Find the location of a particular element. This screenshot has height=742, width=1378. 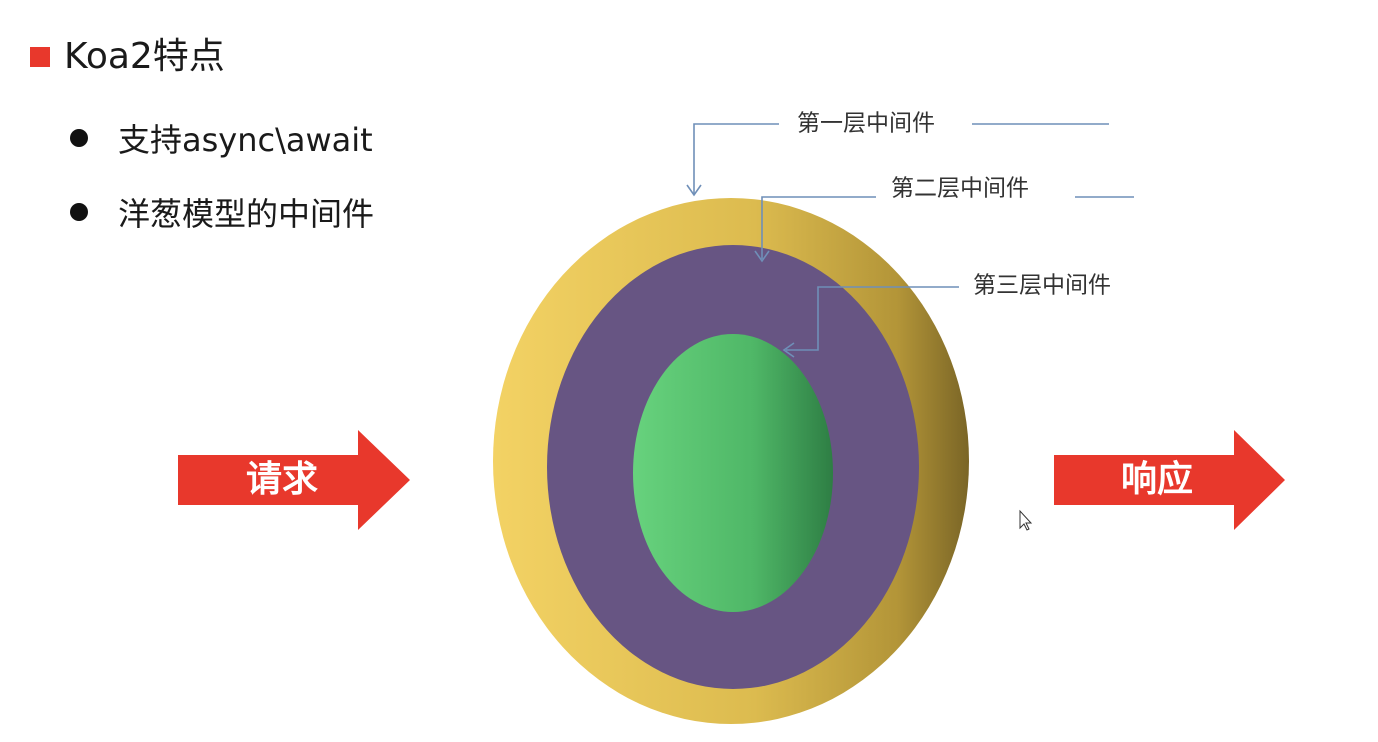

label-layer-1: 第一层中间件 is located at coordinates (866, 124).